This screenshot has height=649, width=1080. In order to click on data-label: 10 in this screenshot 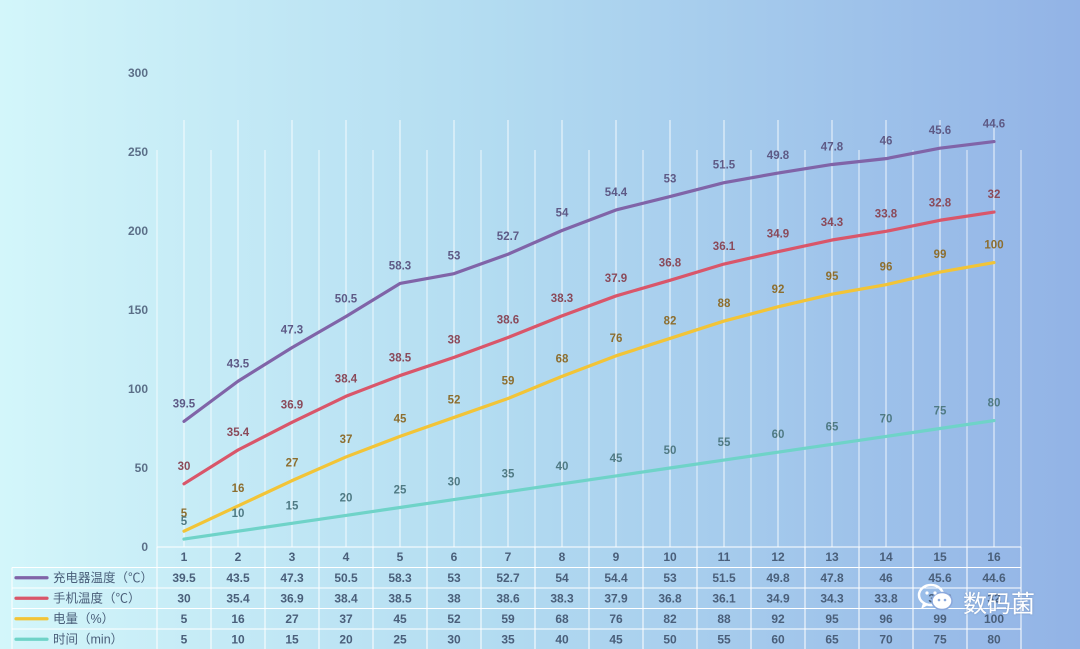, I will do `click(238, 514)`.